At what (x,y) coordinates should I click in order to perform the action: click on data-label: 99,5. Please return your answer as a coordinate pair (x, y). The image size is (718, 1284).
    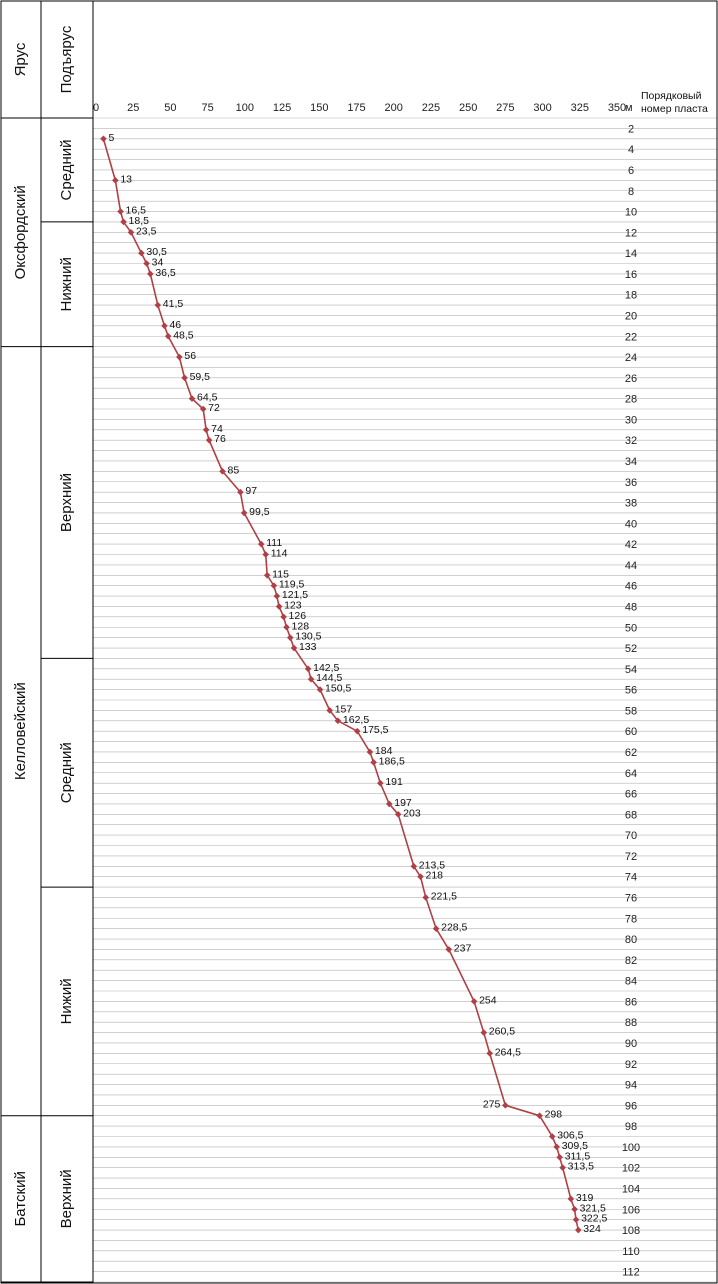
    Looking at the image, I should click on (259, 512).